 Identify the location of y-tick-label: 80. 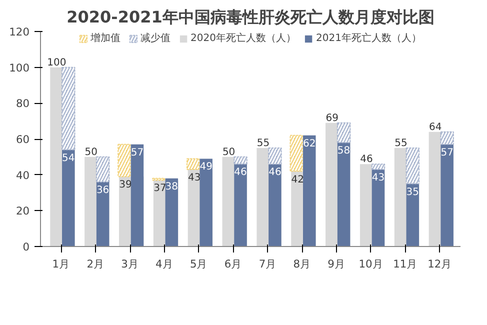
(23, 103).